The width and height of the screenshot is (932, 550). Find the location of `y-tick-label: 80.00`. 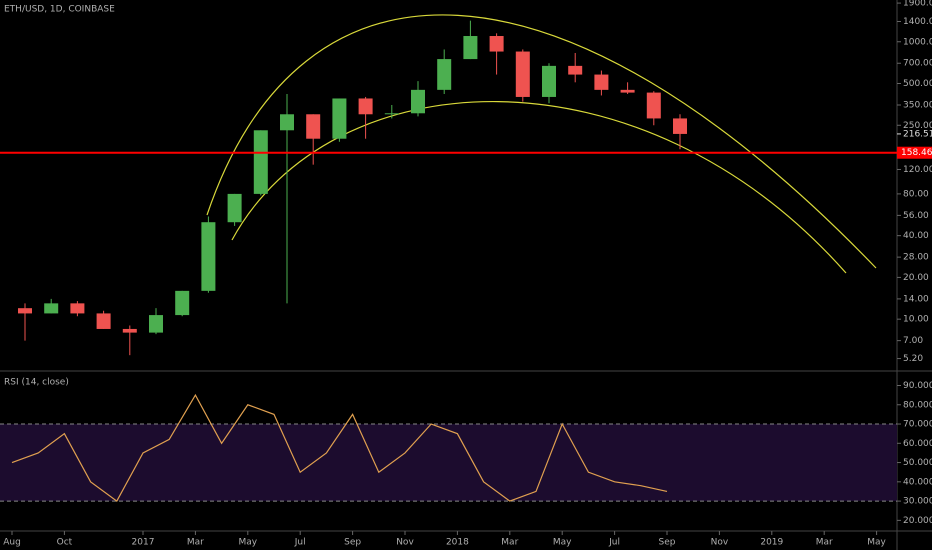

y-tick-label: 80.00 is located at coordinates (916, 194).